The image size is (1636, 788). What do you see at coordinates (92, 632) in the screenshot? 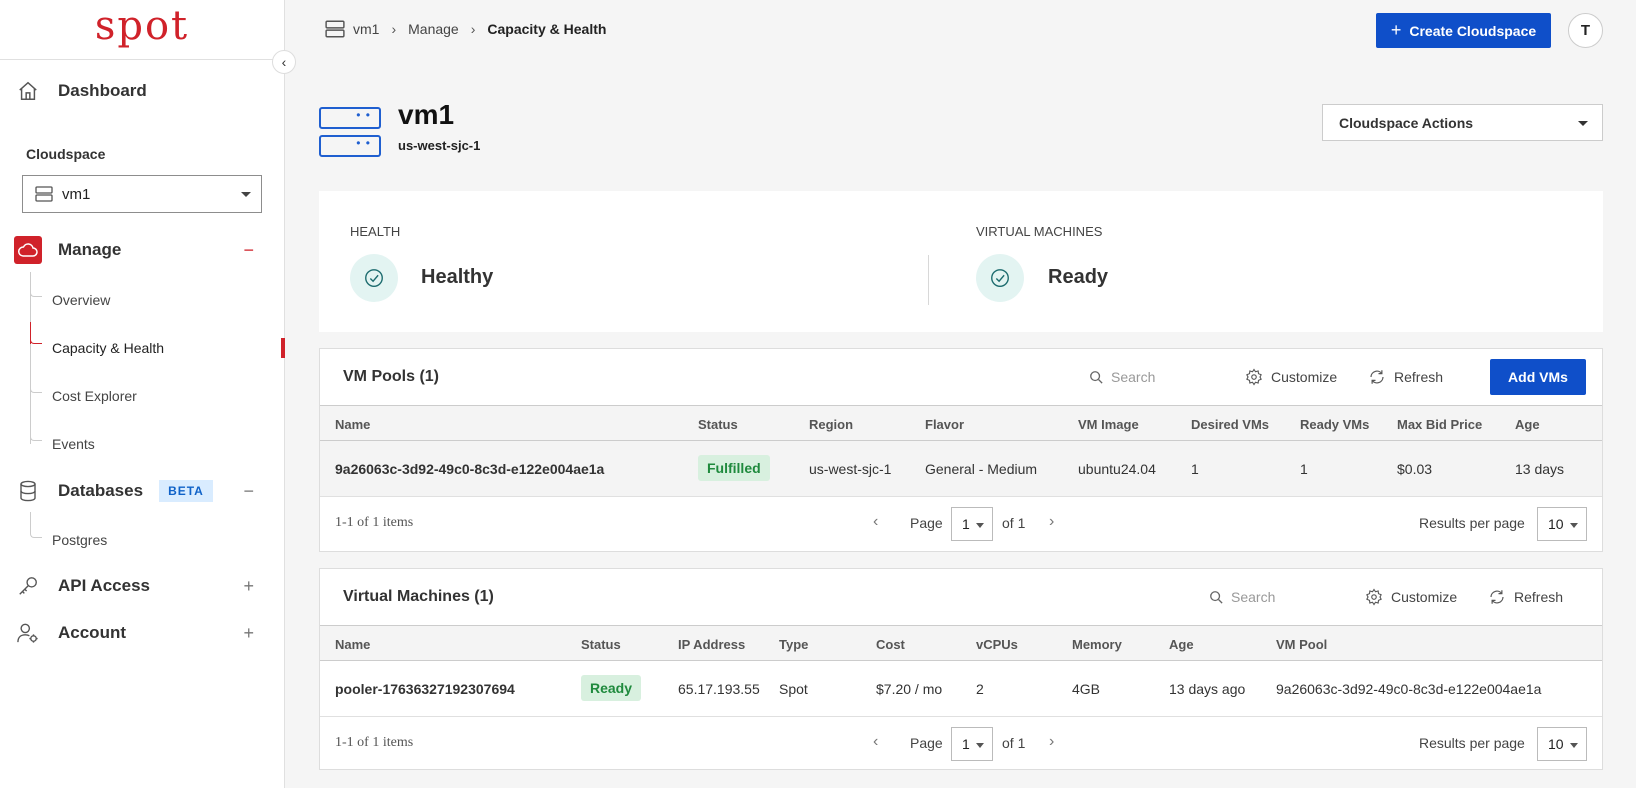
I see `sidebar-section-label: Account` at bounding box center [92, 632].